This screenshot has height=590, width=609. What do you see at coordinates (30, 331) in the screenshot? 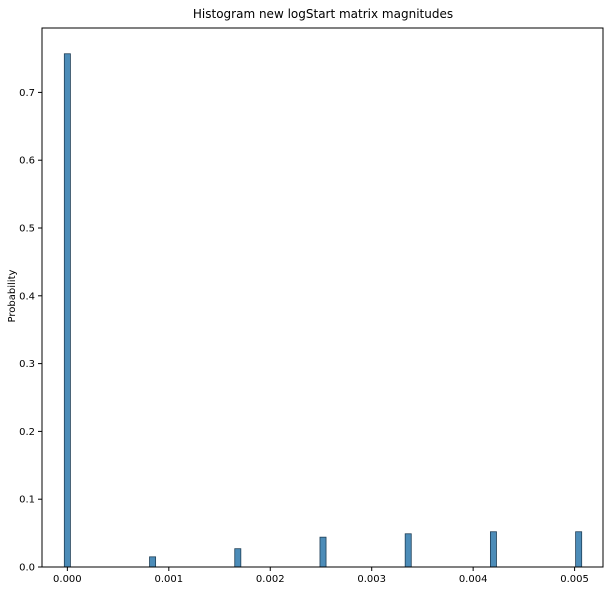
I see `y-axis-ticks: 0.0 0.1 0.2 0.3 0.4 0.5 0.6 0.7` at bounding box center [30, 331].